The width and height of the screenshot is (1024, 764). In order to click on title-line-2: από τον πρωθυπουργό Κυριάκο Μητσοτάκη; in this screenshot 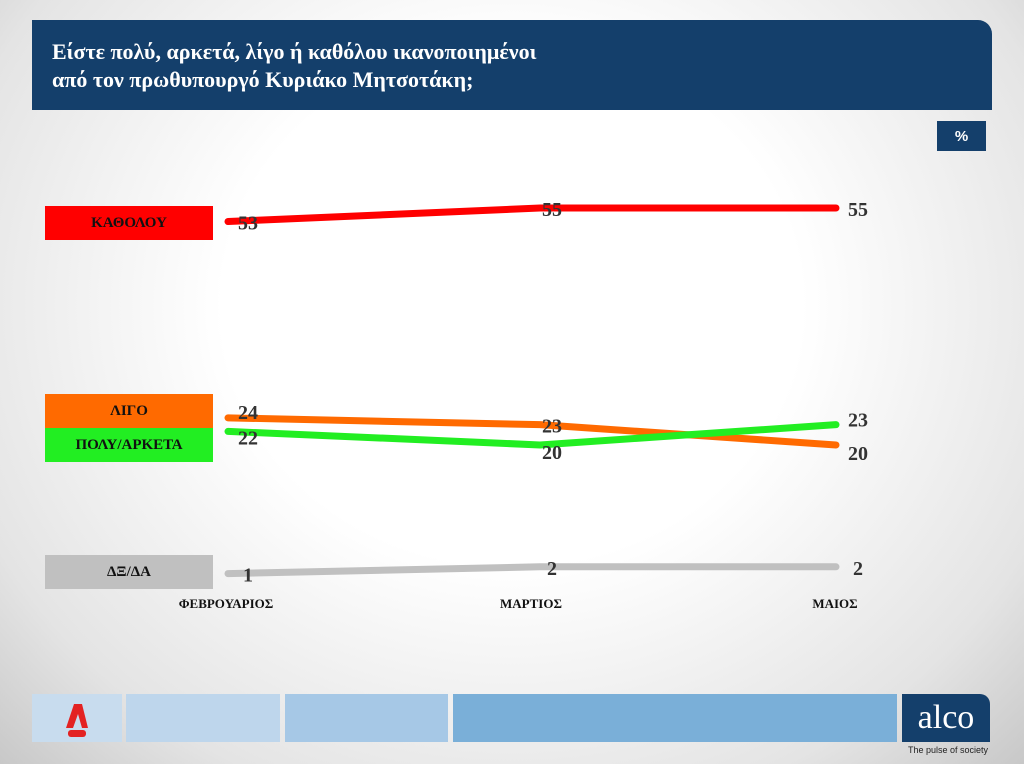, I will do `click(263, 79)`.